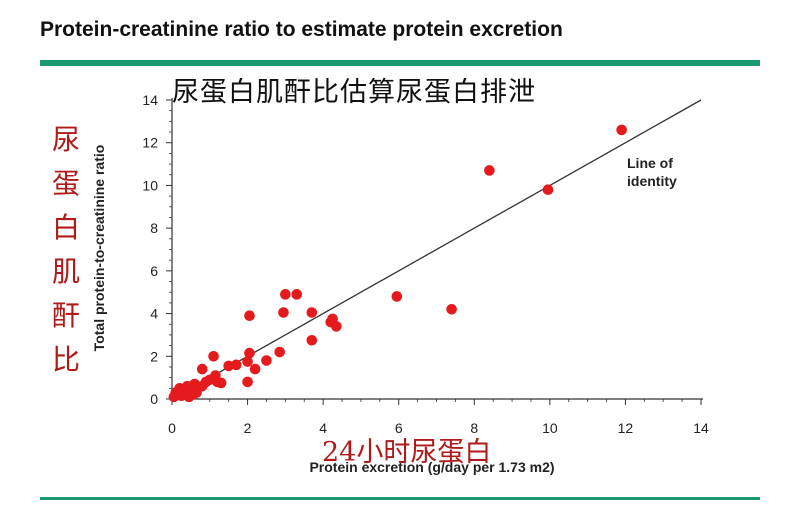 This screenshot has width=800, height=507. I want to click on y-tick-label: 12, so click(150, 143).